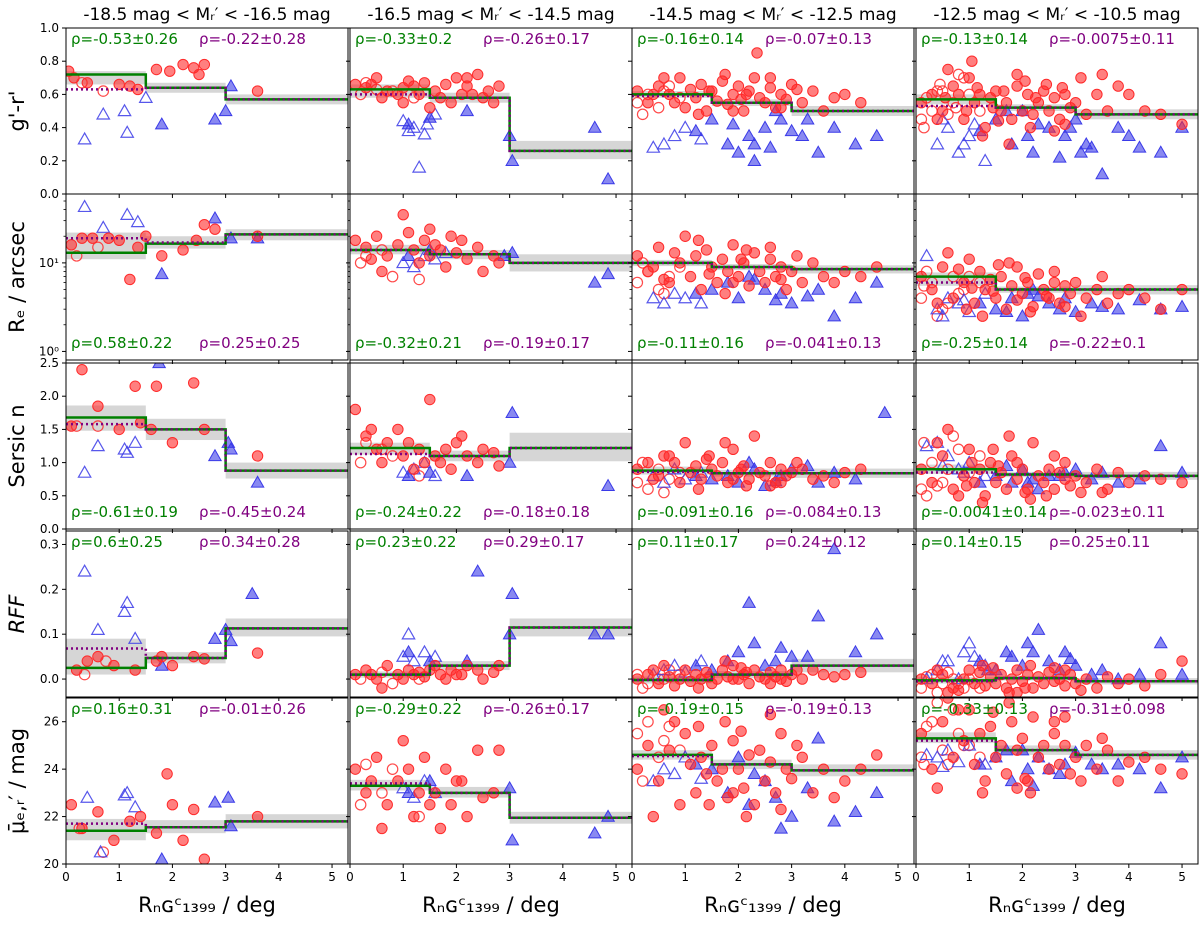  Describe the element at coordinates (49, 94) in the screenshot. I see `y-tick-label: 0.6` at that location.